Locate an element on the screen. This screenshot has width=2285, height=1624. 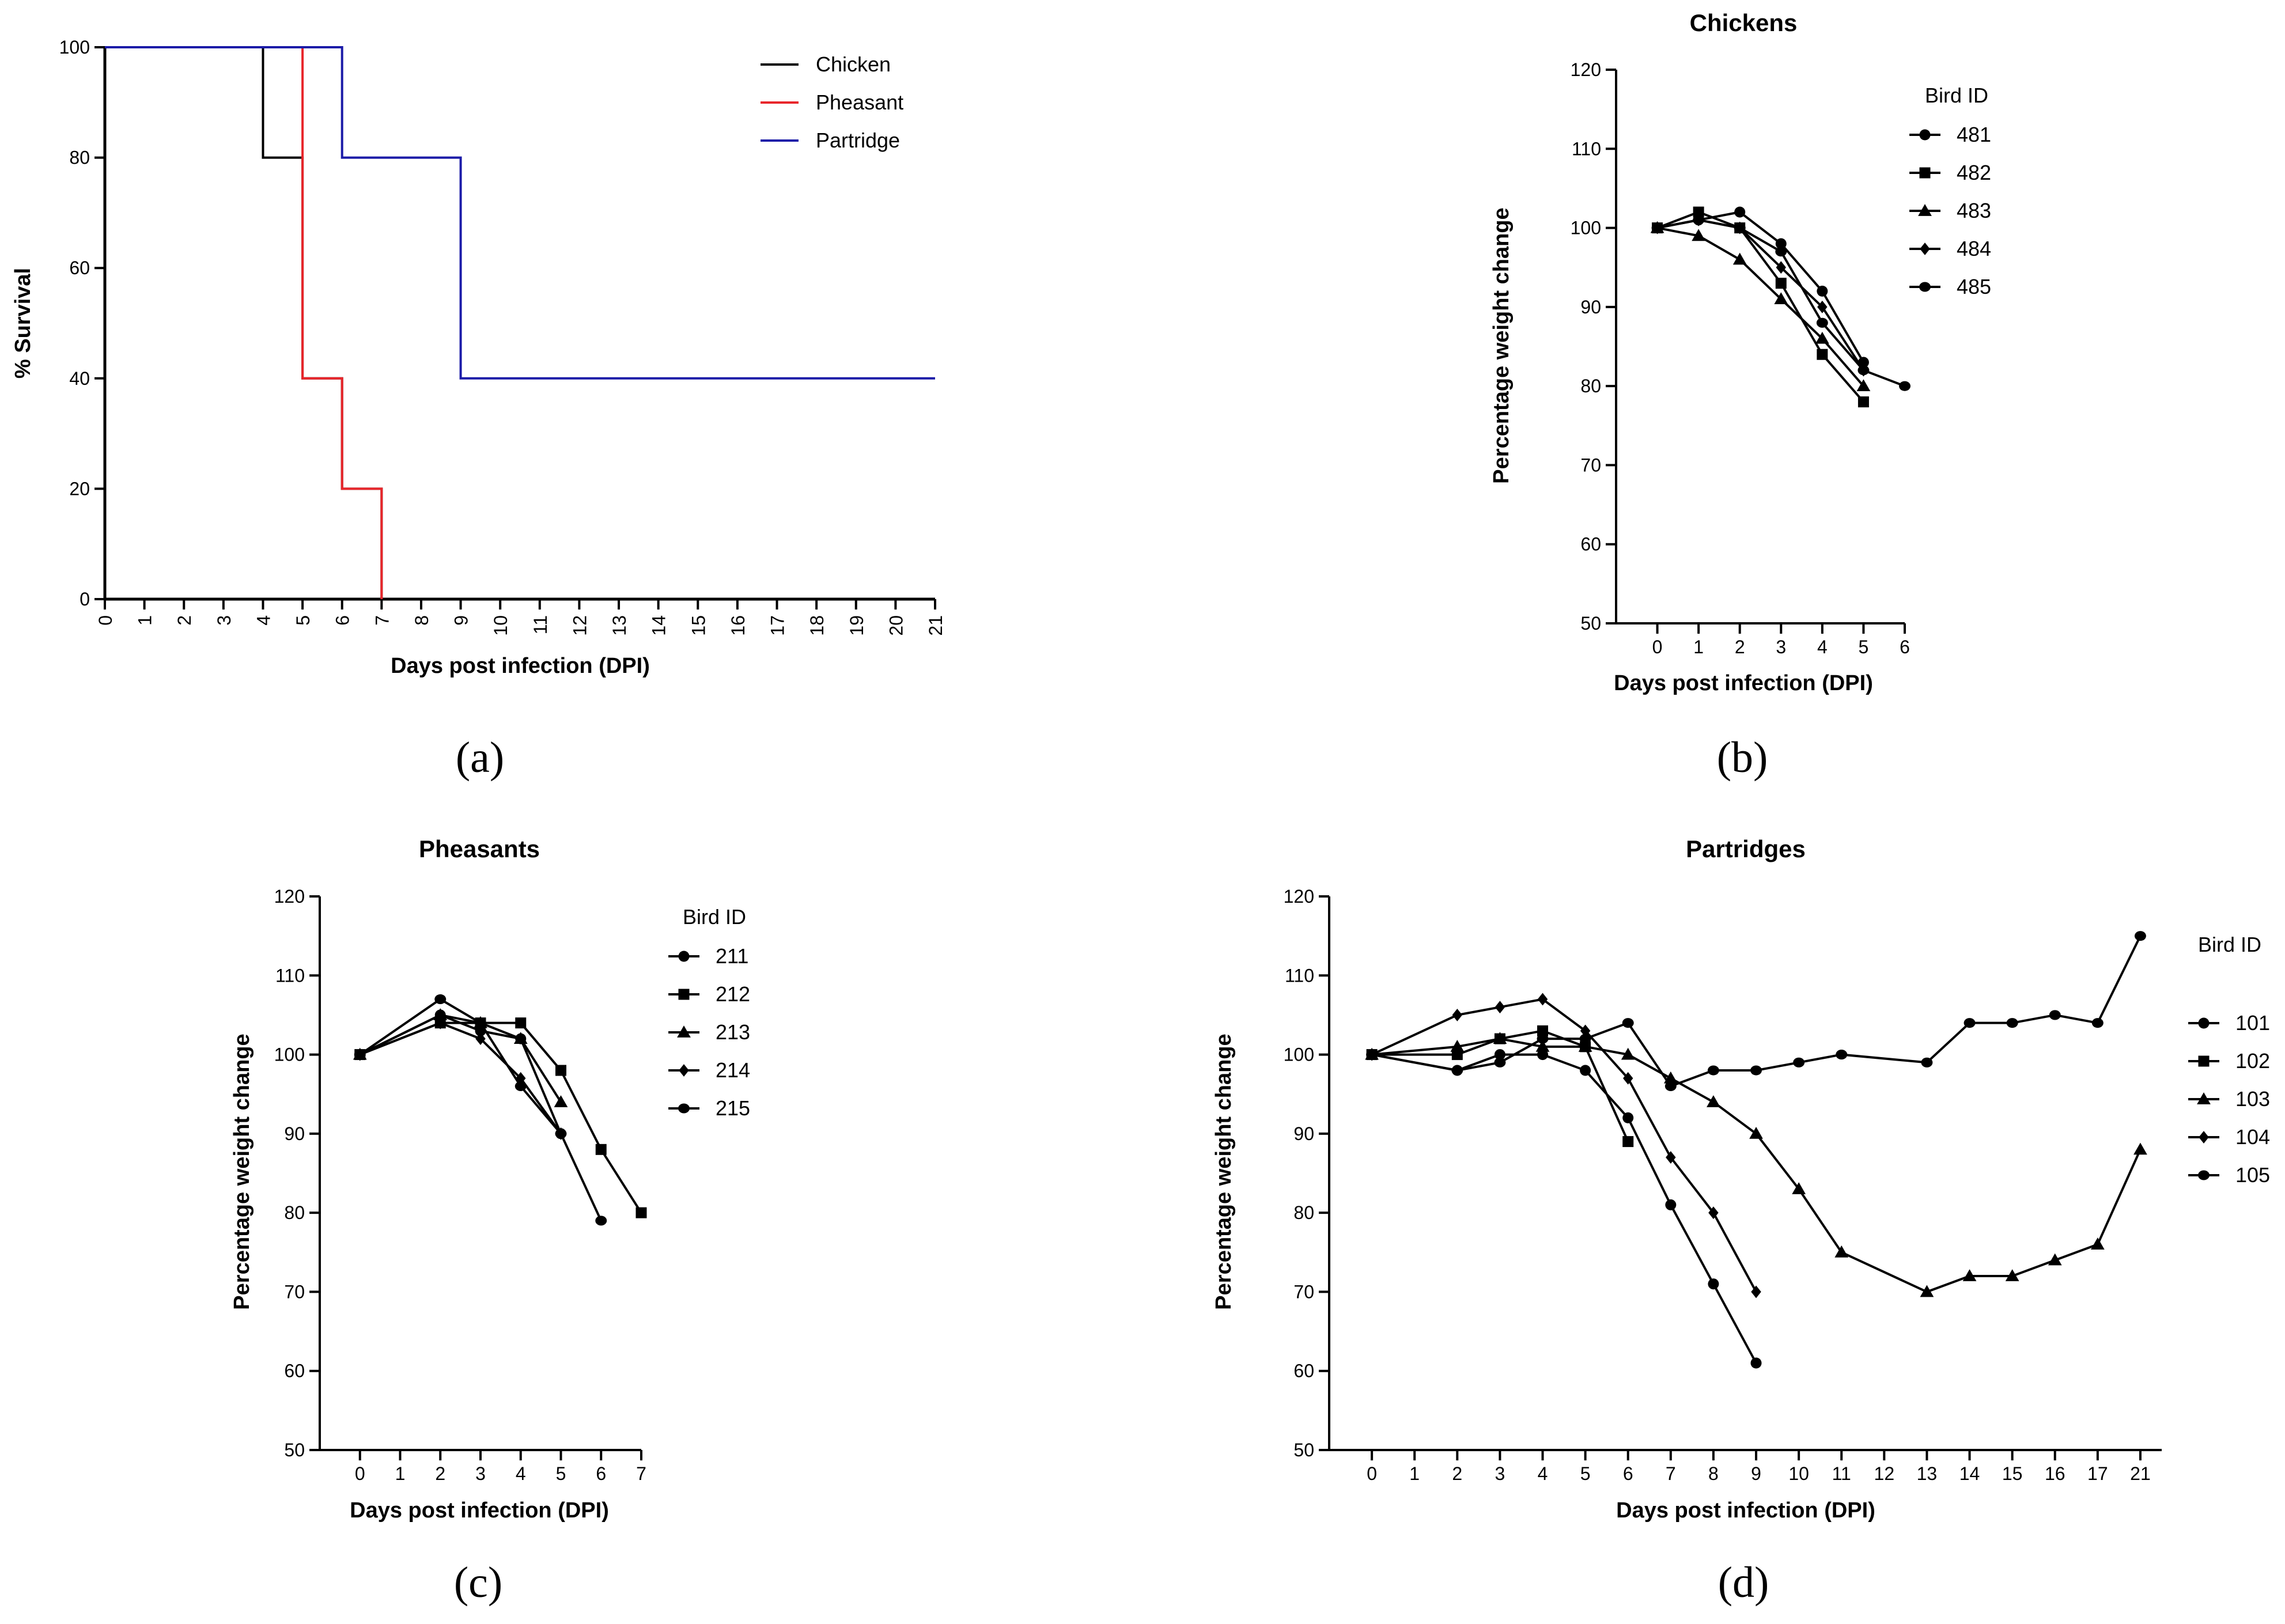
x-tick-label: 21 is located at coordinates (2140, 1473).